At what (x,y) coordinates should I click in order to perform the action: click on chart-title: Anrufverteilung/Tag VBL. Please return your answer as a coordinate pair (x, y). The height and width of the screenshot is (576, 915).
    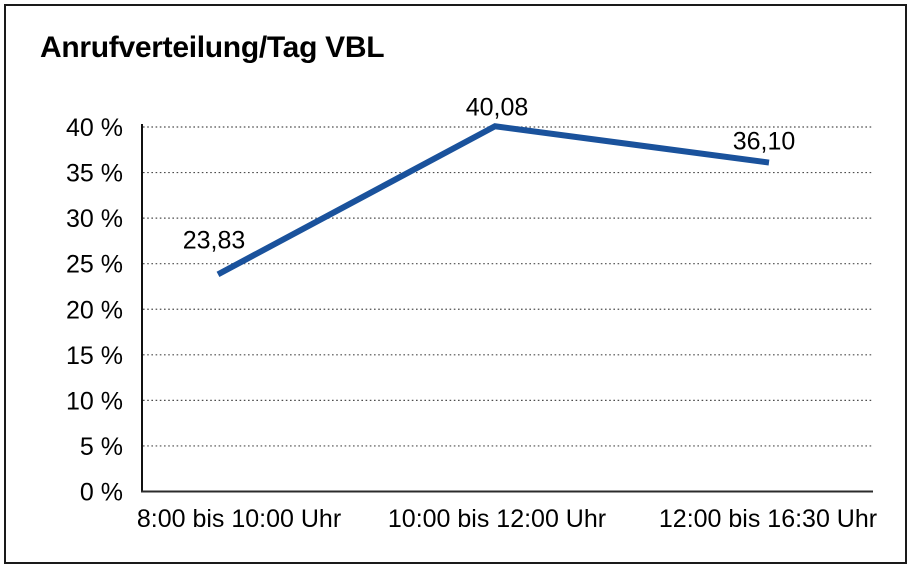
    Looking at the image, I should click on (212, 47).